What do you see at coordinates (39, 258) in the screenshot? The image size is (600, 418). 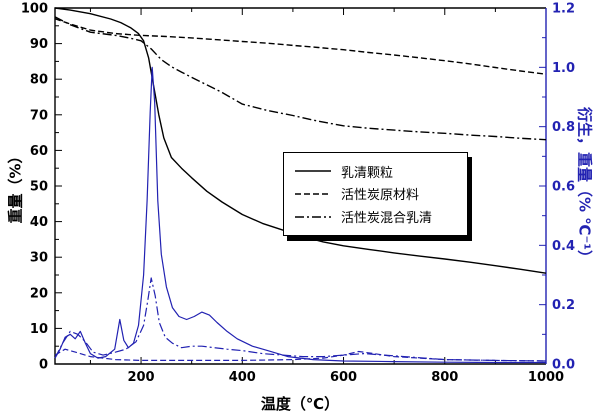 I see `y-left-tick-label: 30` at bounding box center [39, 258].